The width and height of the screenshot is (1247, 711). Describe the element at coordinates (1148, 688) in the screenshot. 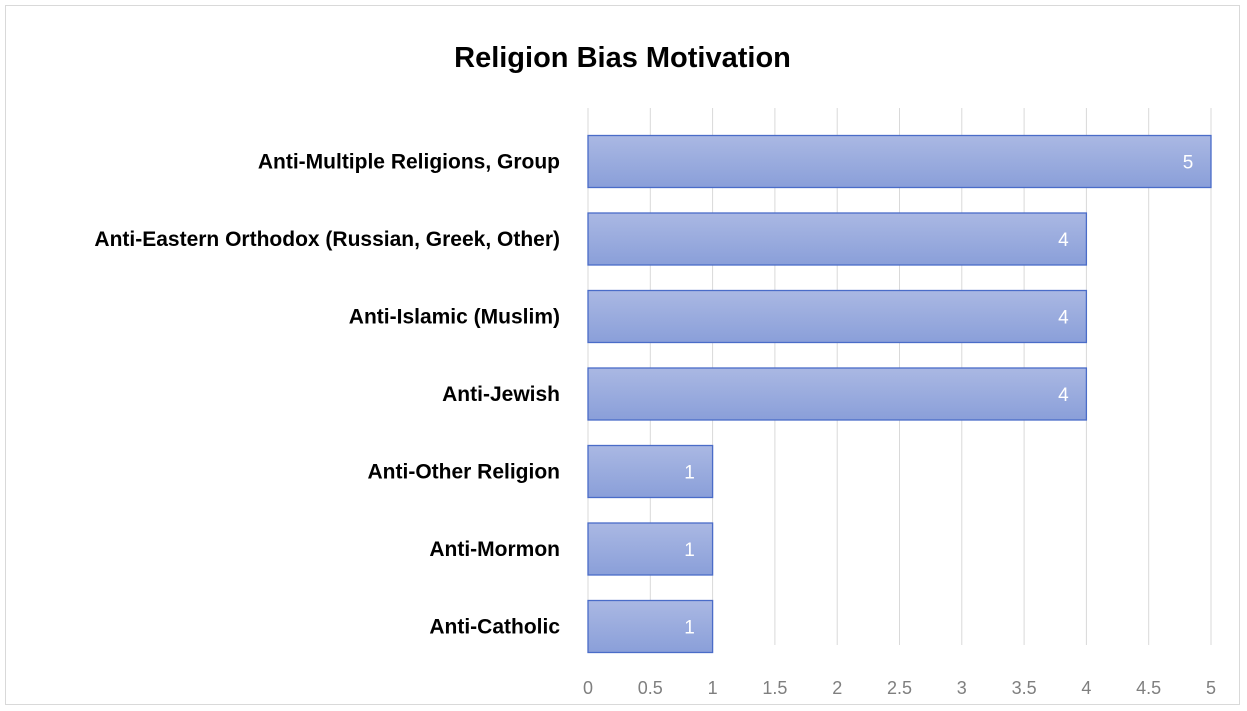

I see `x-tick-label: 4.5` at that location.